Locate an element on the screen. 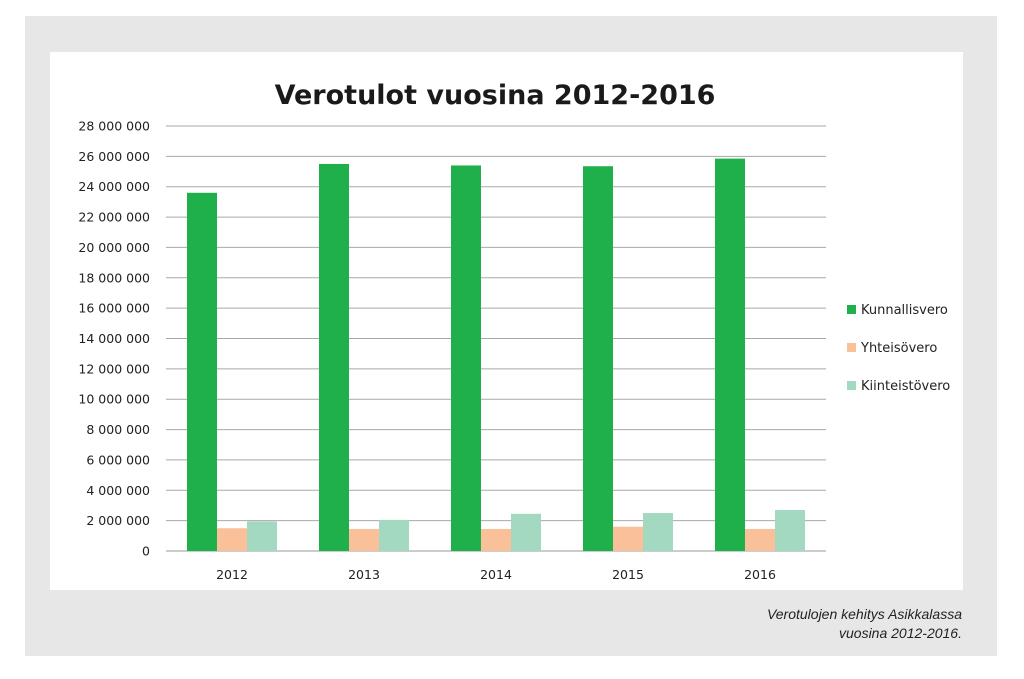 This screenshot has width=1024, height=679. bar-kunnallisvero-2013 is located at coordinates (334, 357).